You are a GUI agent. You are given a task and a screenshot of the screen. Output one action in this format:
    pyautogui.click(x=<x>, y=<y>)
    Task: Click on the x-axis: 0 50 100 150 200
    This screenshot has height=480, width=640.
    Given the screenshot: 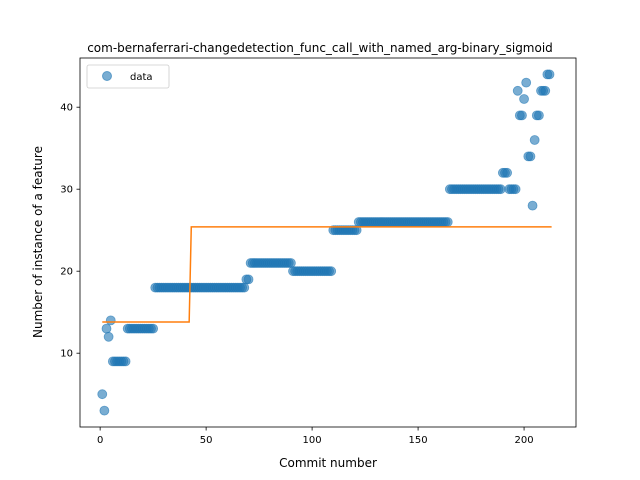 What is the action you would take?
    pyautogui.click(x=315, y=436)
    